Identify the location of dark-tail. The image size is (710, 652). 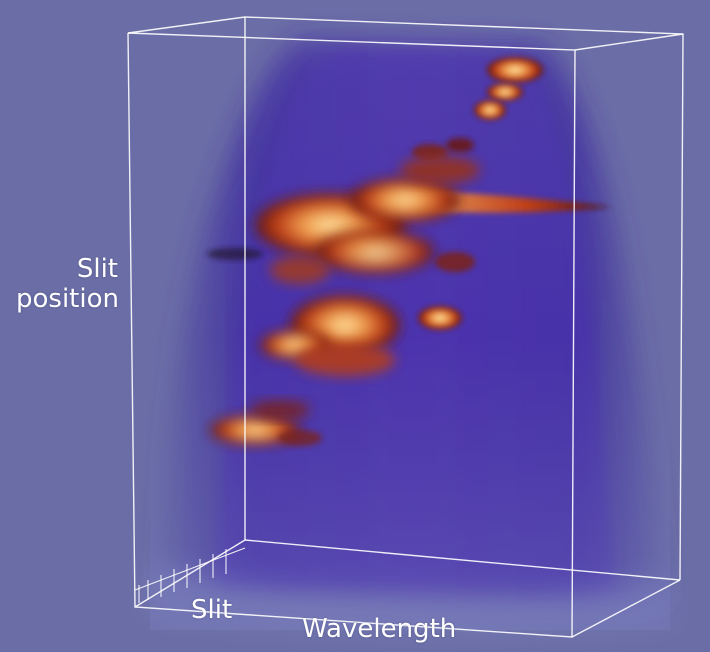
(235, 254).